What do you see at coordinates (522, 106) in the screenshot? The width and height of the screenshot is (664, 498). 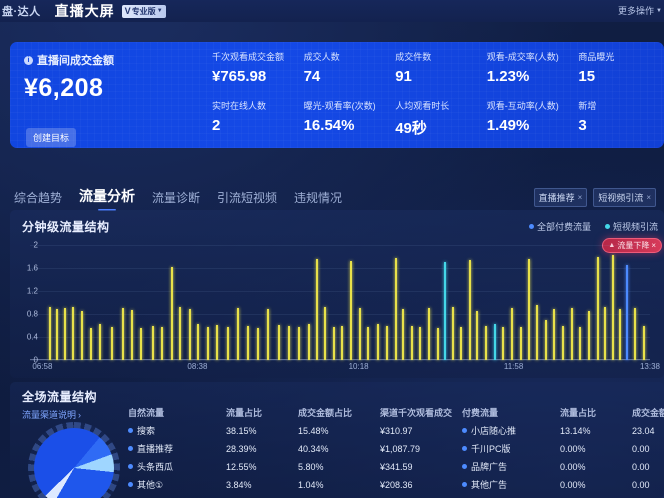 I see `kpi-cell-label: 观看-互动率(人数)` at bounding box center [522, 106].